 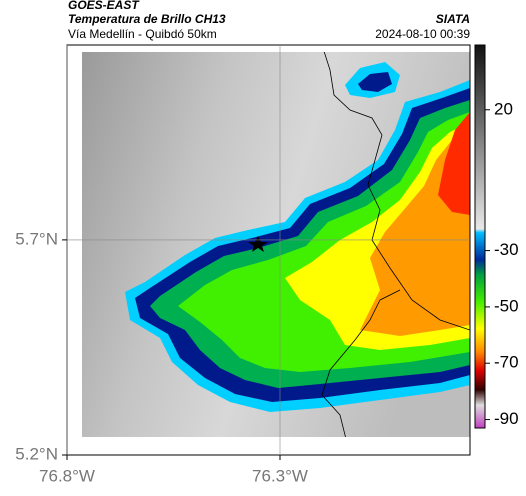 I want to click on source: SIATA, so click(x=453, y=19).